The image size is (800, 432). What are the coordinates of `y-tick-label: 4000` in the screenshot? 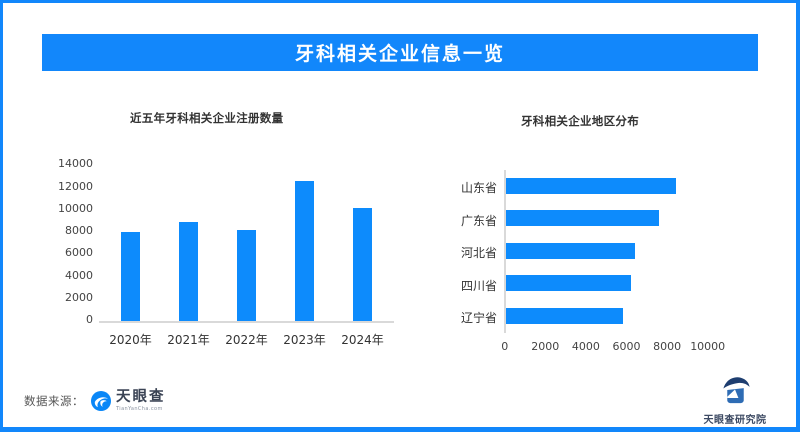 It's located at (79, 275).